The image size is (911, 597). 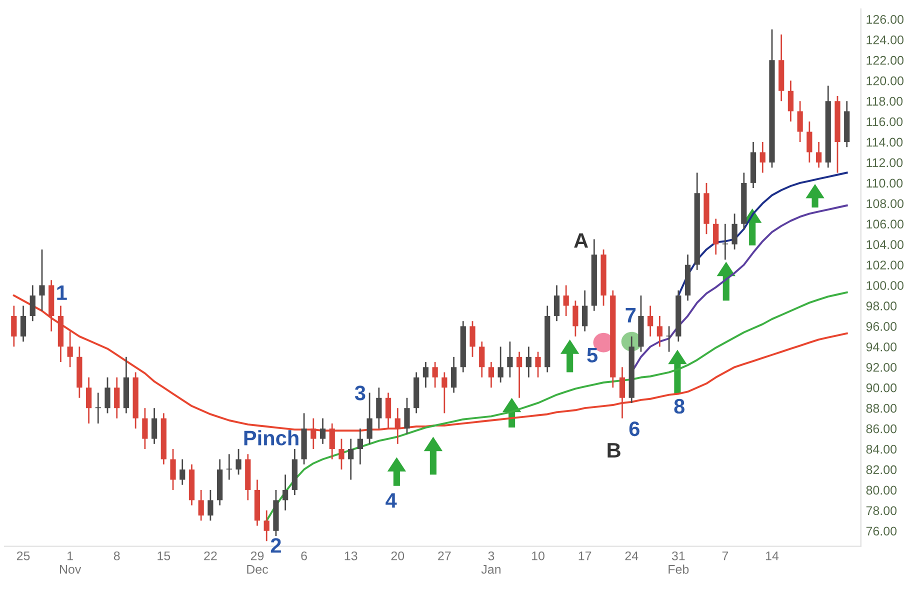 What do you see at coordinates (881, 511) in the screenshot?
I see `y-tick-label: 78.00` at bounding box center [881, 511].